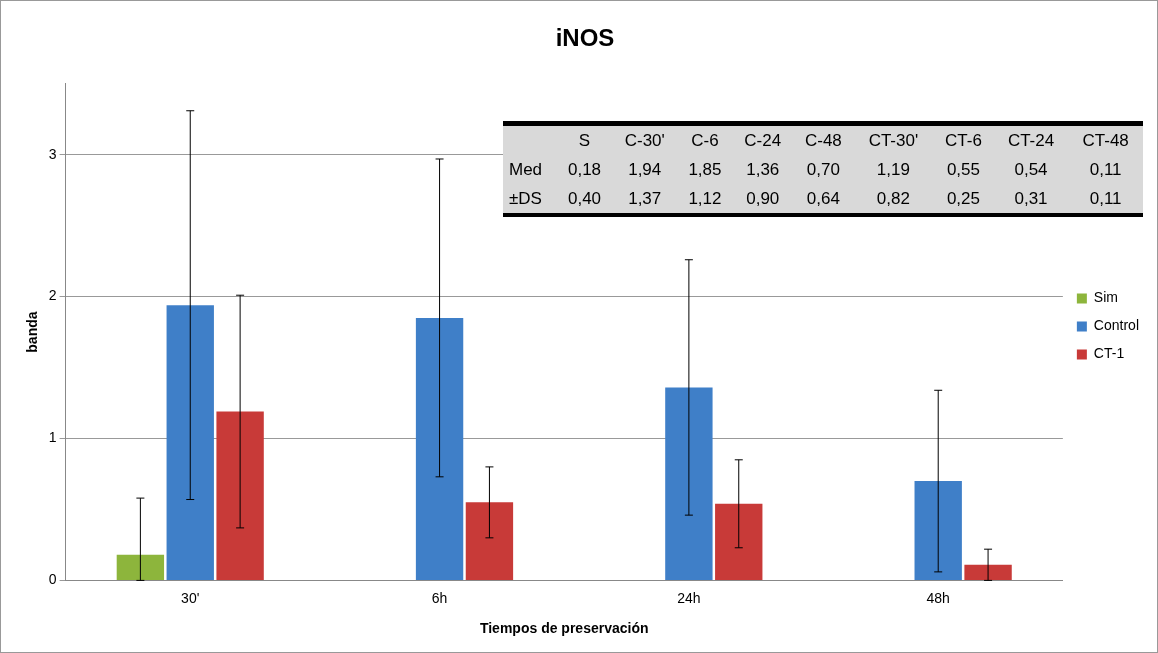 The width and height of the screenshot is (1158, 653). What do you see at coordinates (705, 169) in the screenshot?
I see `text: 1,85` at bounding box center [705, 169].